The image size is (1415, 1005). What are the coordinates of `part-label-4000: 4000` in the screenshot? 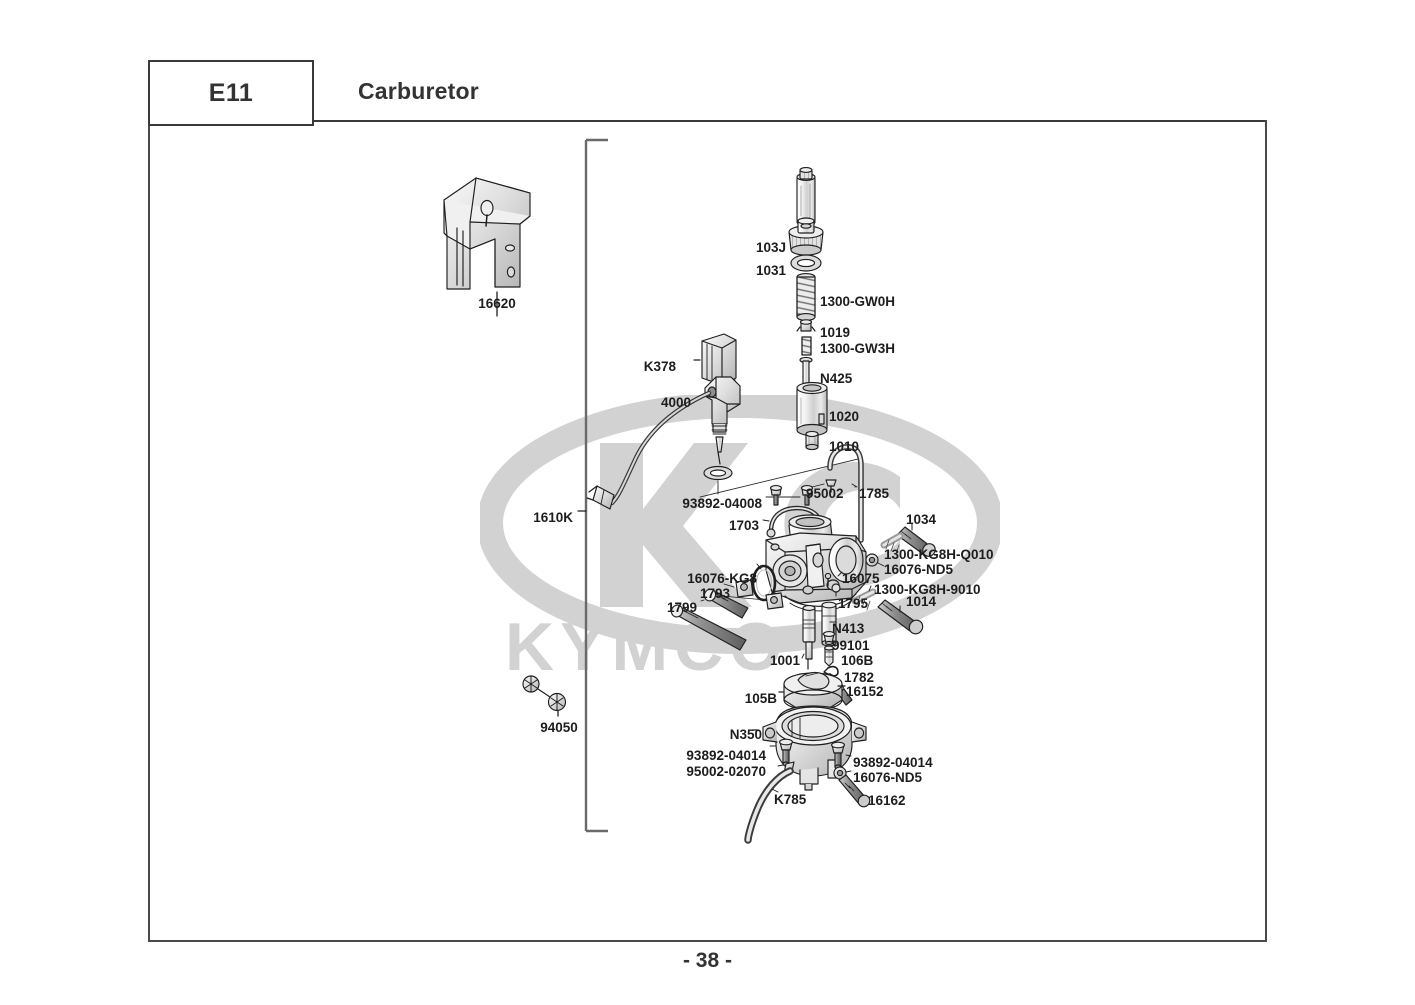 It's located at (675, 402).